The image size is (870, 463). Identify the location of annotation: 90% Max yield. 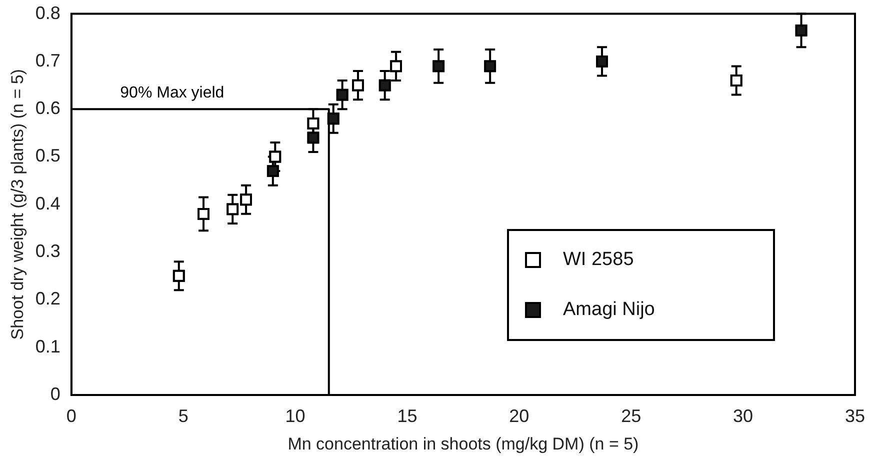
(172, 93).